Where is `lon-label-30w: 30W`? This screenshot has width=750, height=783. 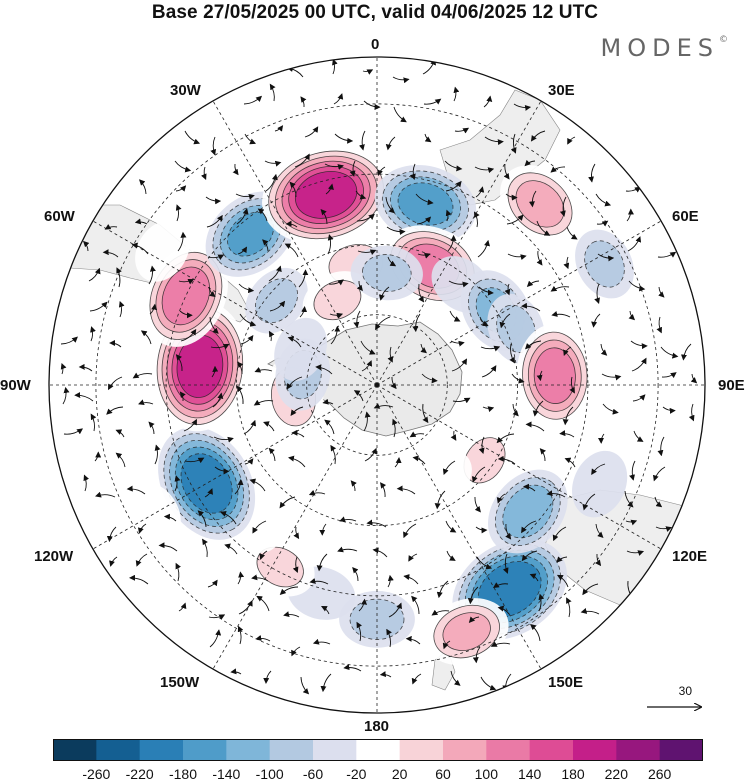
lon-label-30w: 30W is located at coordinates (185, 90).